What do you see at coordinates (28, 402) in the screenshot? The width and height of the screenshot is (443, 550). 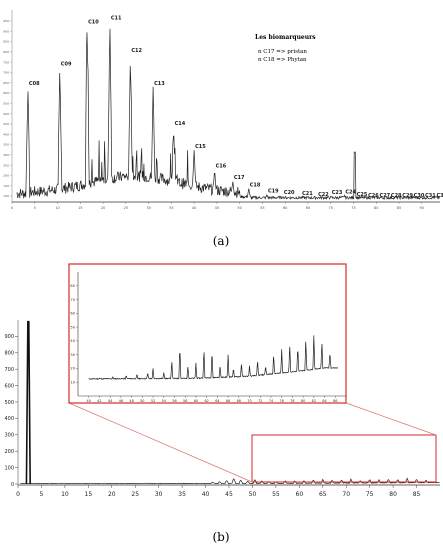 I see `solvent-peak` at bounding box center [28, 402].